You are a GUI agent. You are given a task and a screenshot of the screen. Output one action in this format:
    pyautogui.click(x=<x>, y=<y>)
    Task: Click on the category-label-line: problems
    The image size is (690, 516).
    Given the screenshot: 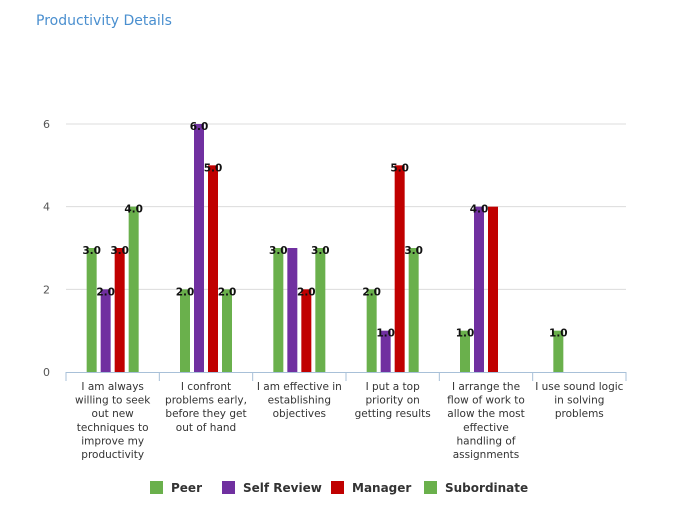 What is the action you would take?
    pyautogui.click(x=579, y=414)
    